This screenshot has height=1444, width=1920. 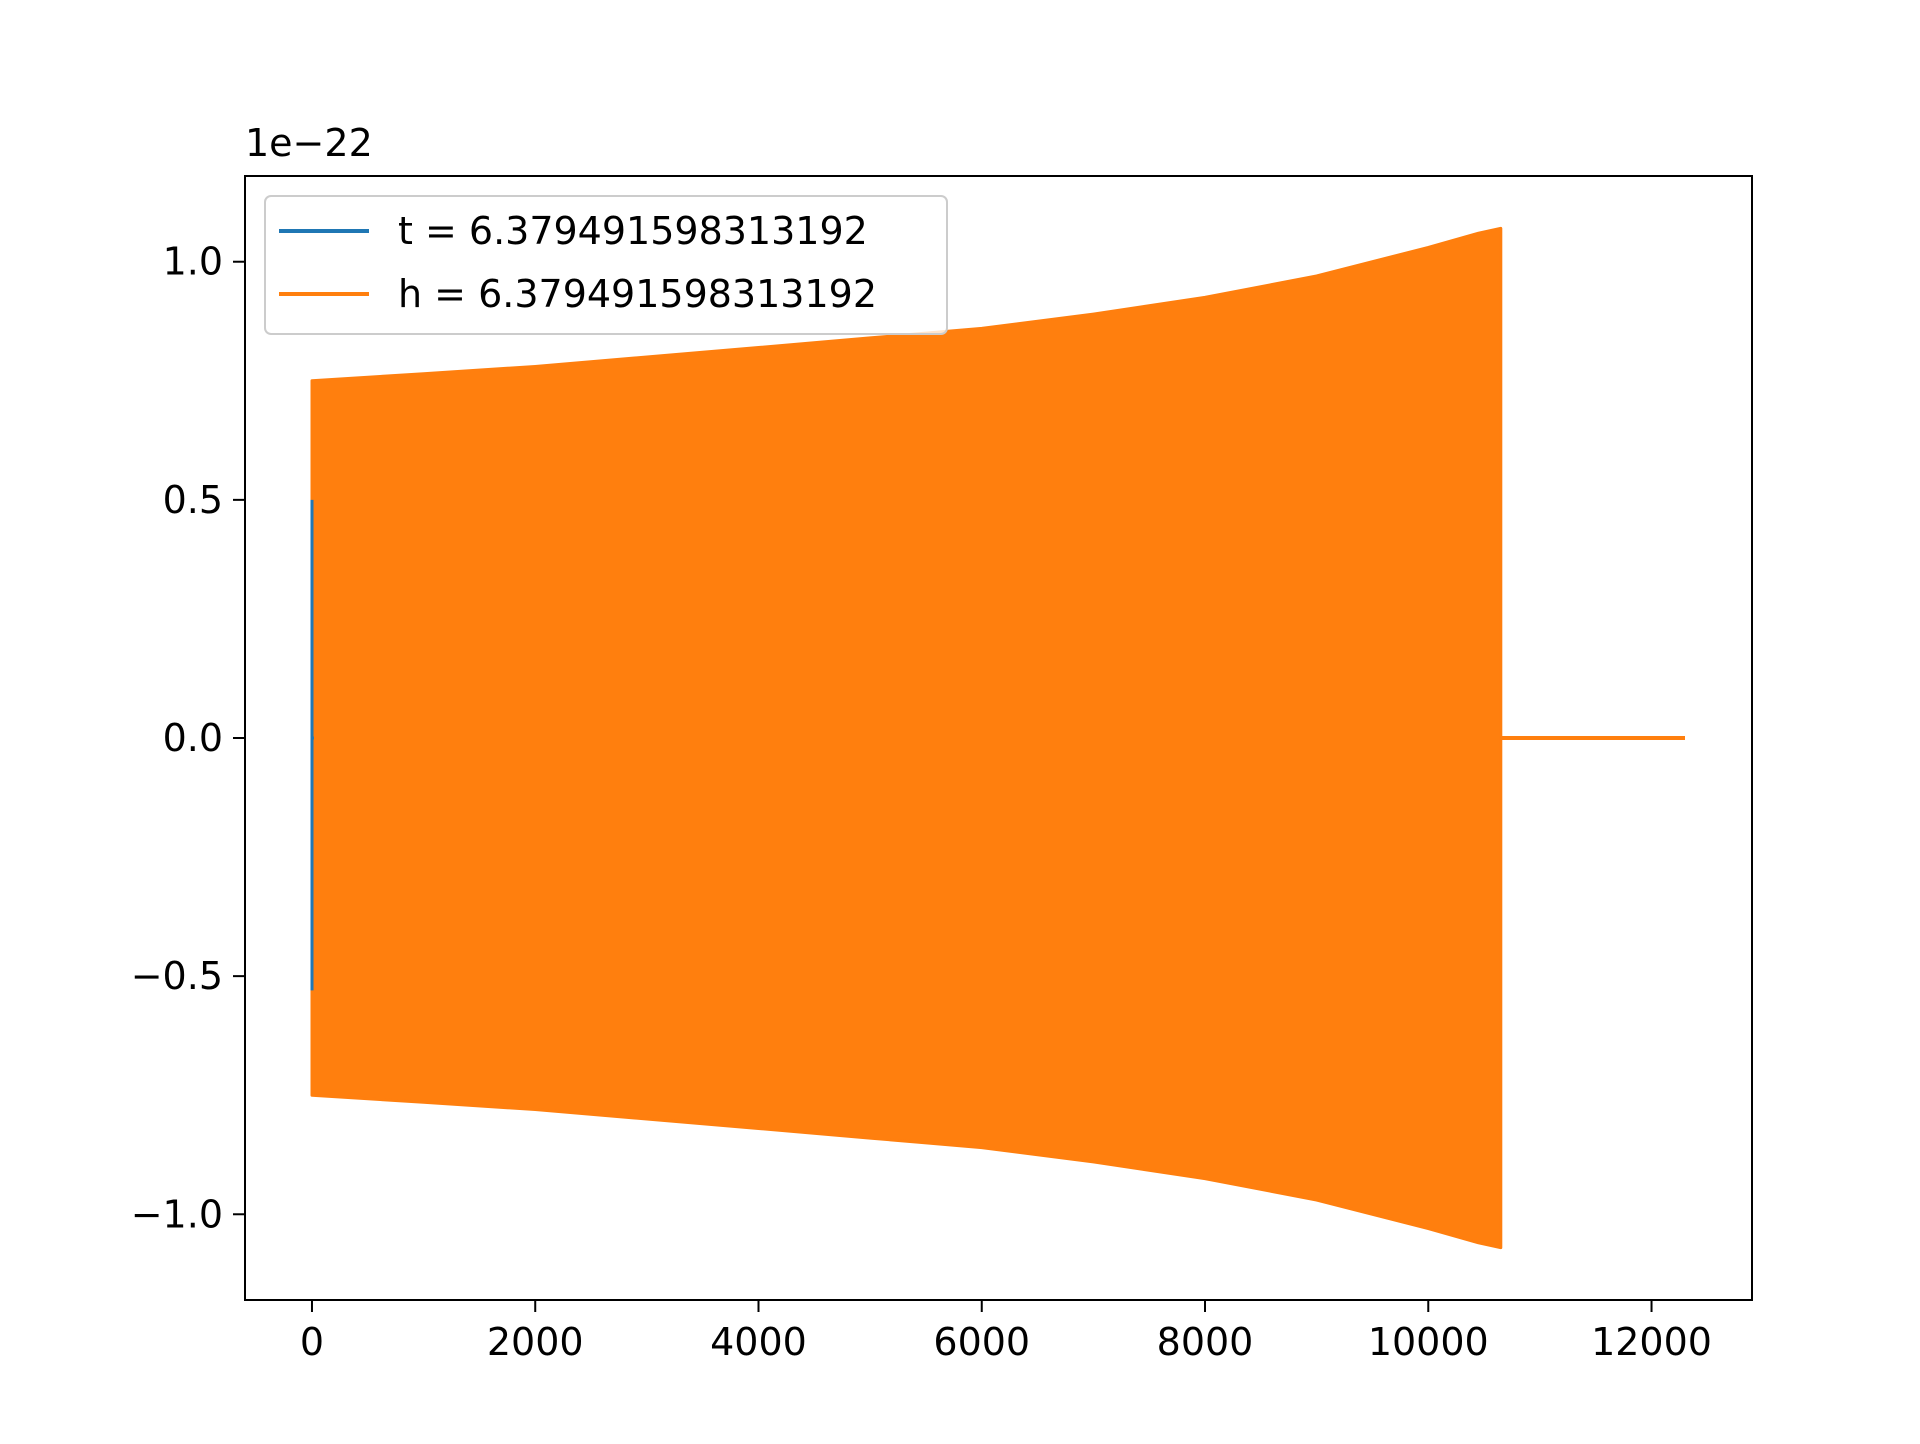 What do you see at coordinates (177, 1214) in the screenshot?
I see `y-tick-label: −1.0` at bounding box center [177, 1214].